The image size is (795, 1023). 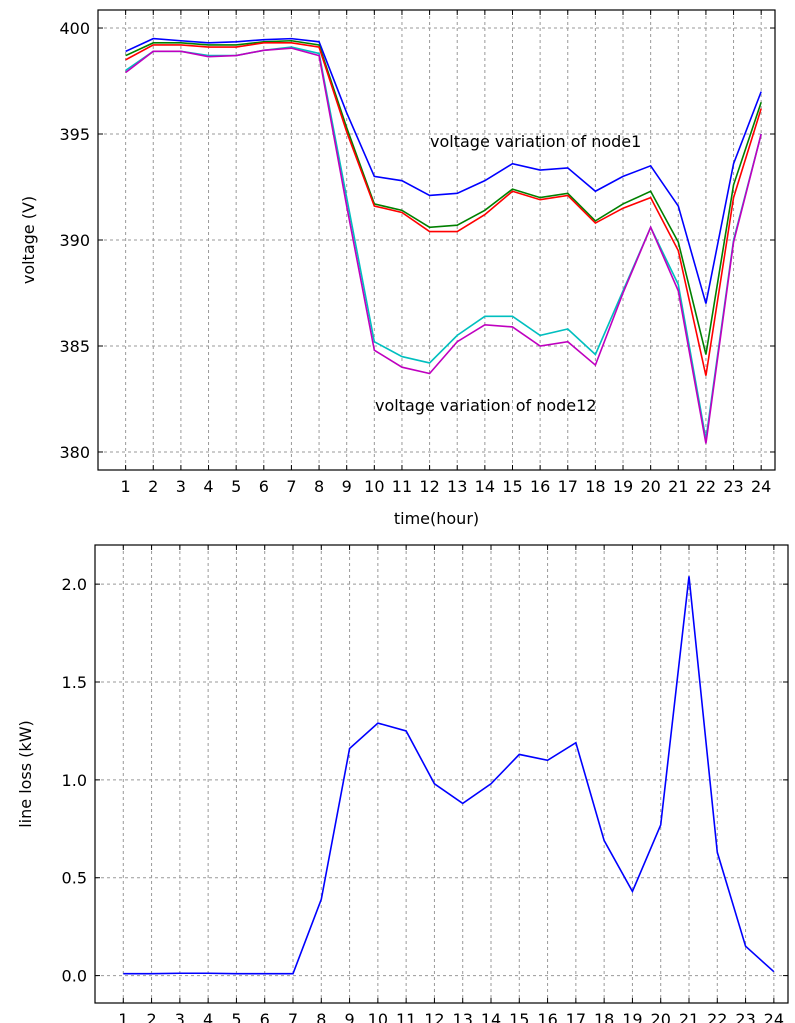 I want to click on y-tick-label: 395, so click(x=74, y=134).